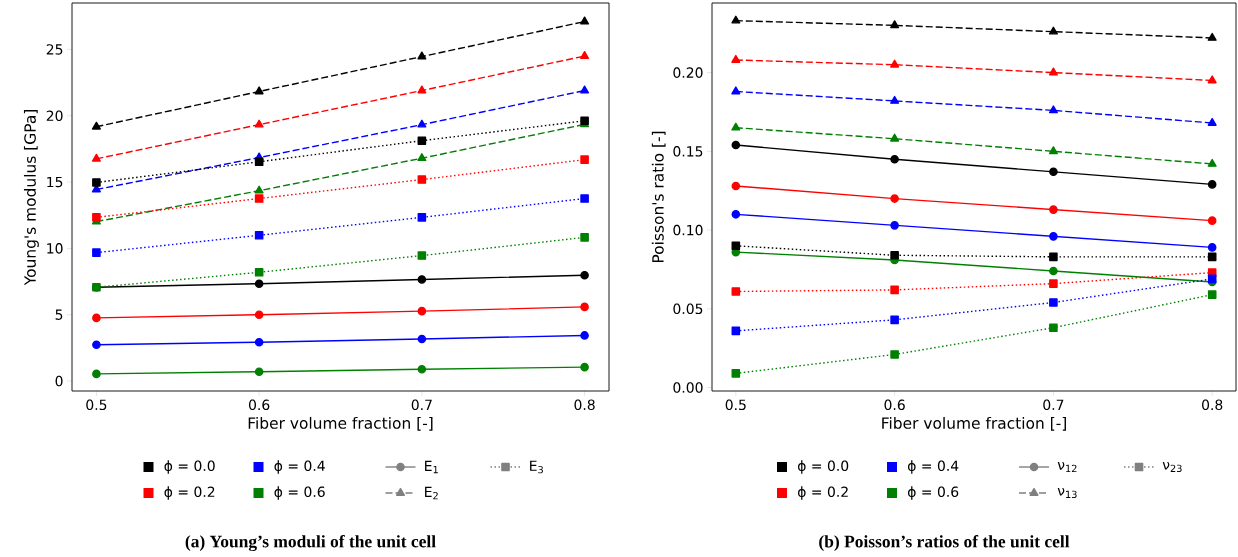  I want to click on text: ν$_{13}$, so click(1067, 493).